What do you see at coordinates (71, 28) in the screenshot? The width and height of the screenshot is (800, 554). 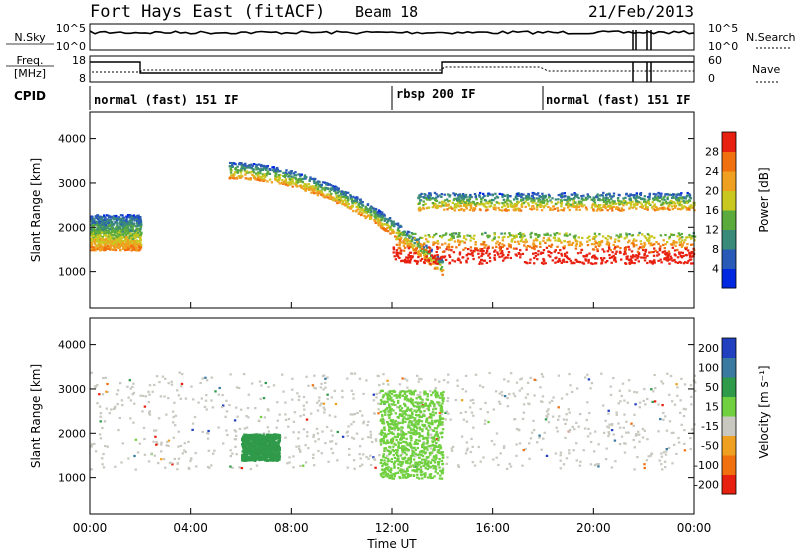 I see `nsky-tick-top: 10^5` at bounding box center [71, 28].